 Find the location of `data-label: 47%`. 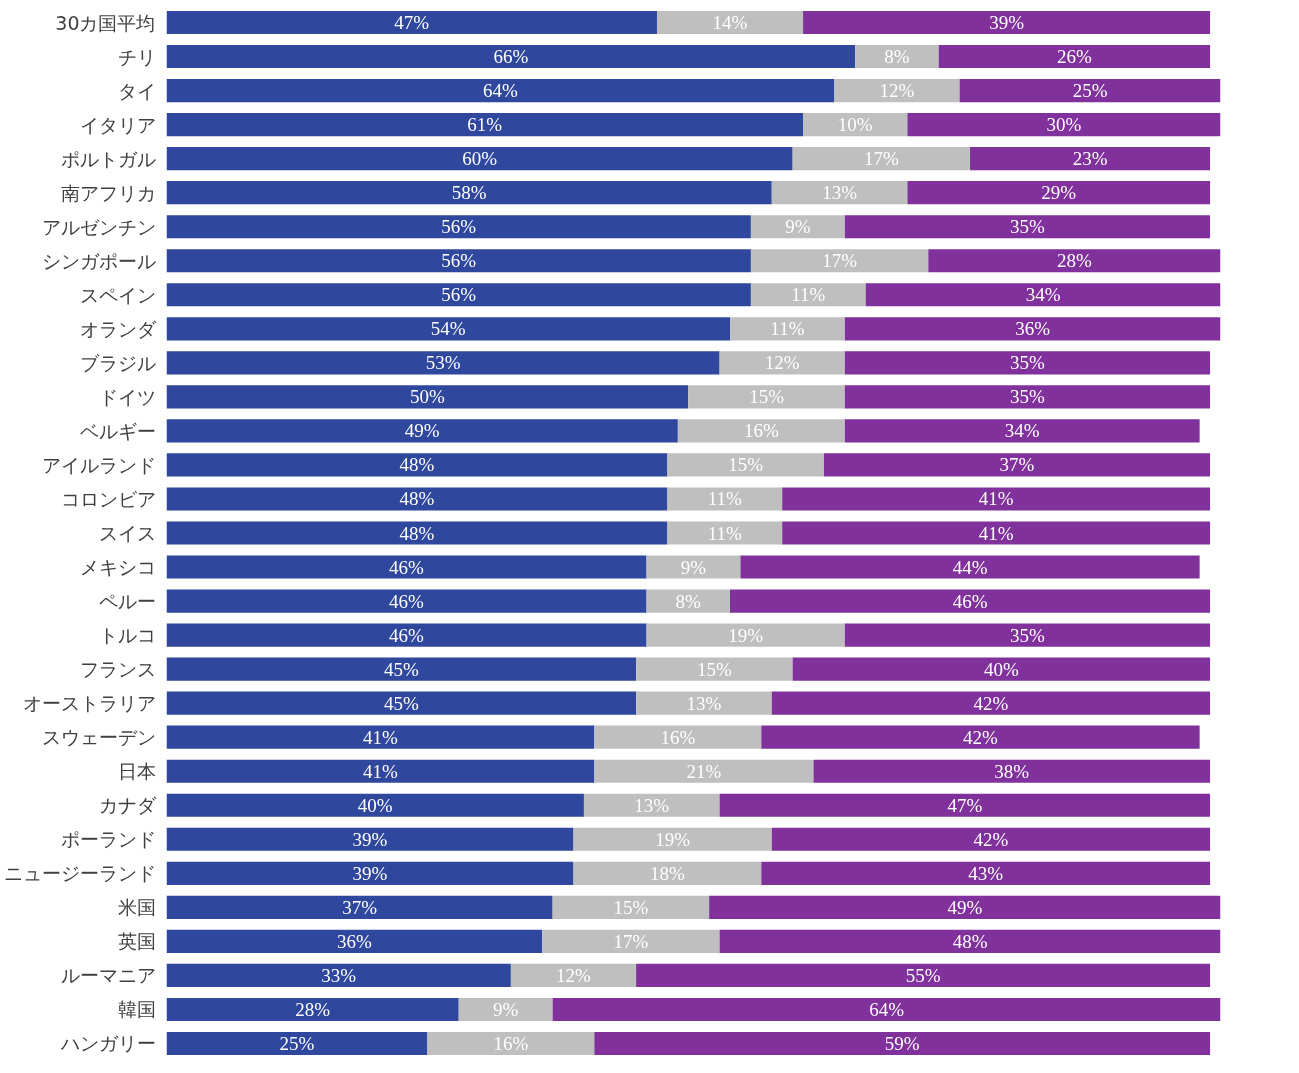

data-label: 47% is located at coordinates (412, 23).